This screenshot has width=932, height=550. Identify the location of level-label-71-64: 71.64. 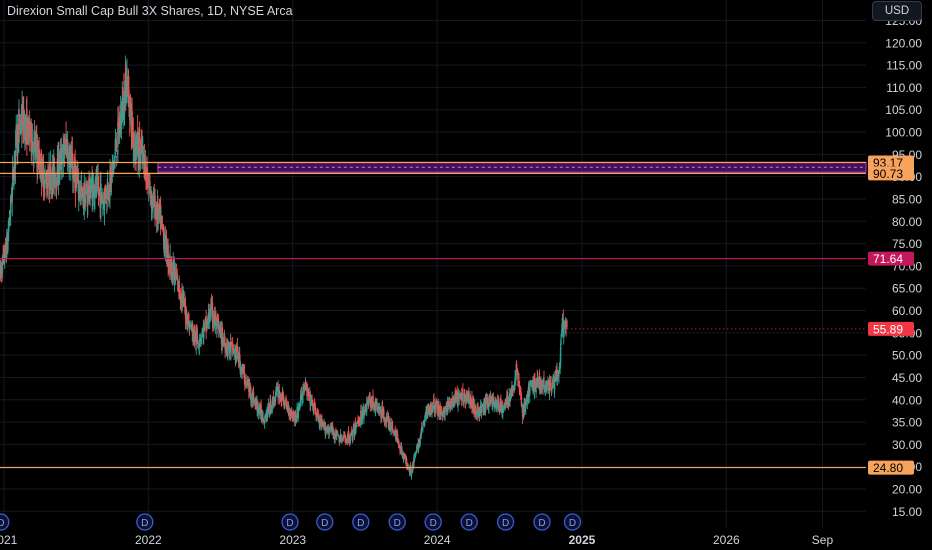
(888, 259).